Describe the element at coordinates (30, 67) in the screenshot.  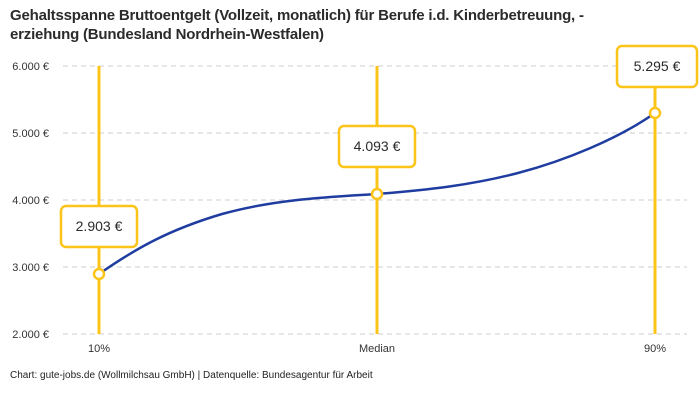
I see `y-axis-tick: 6.000 €` at that location.